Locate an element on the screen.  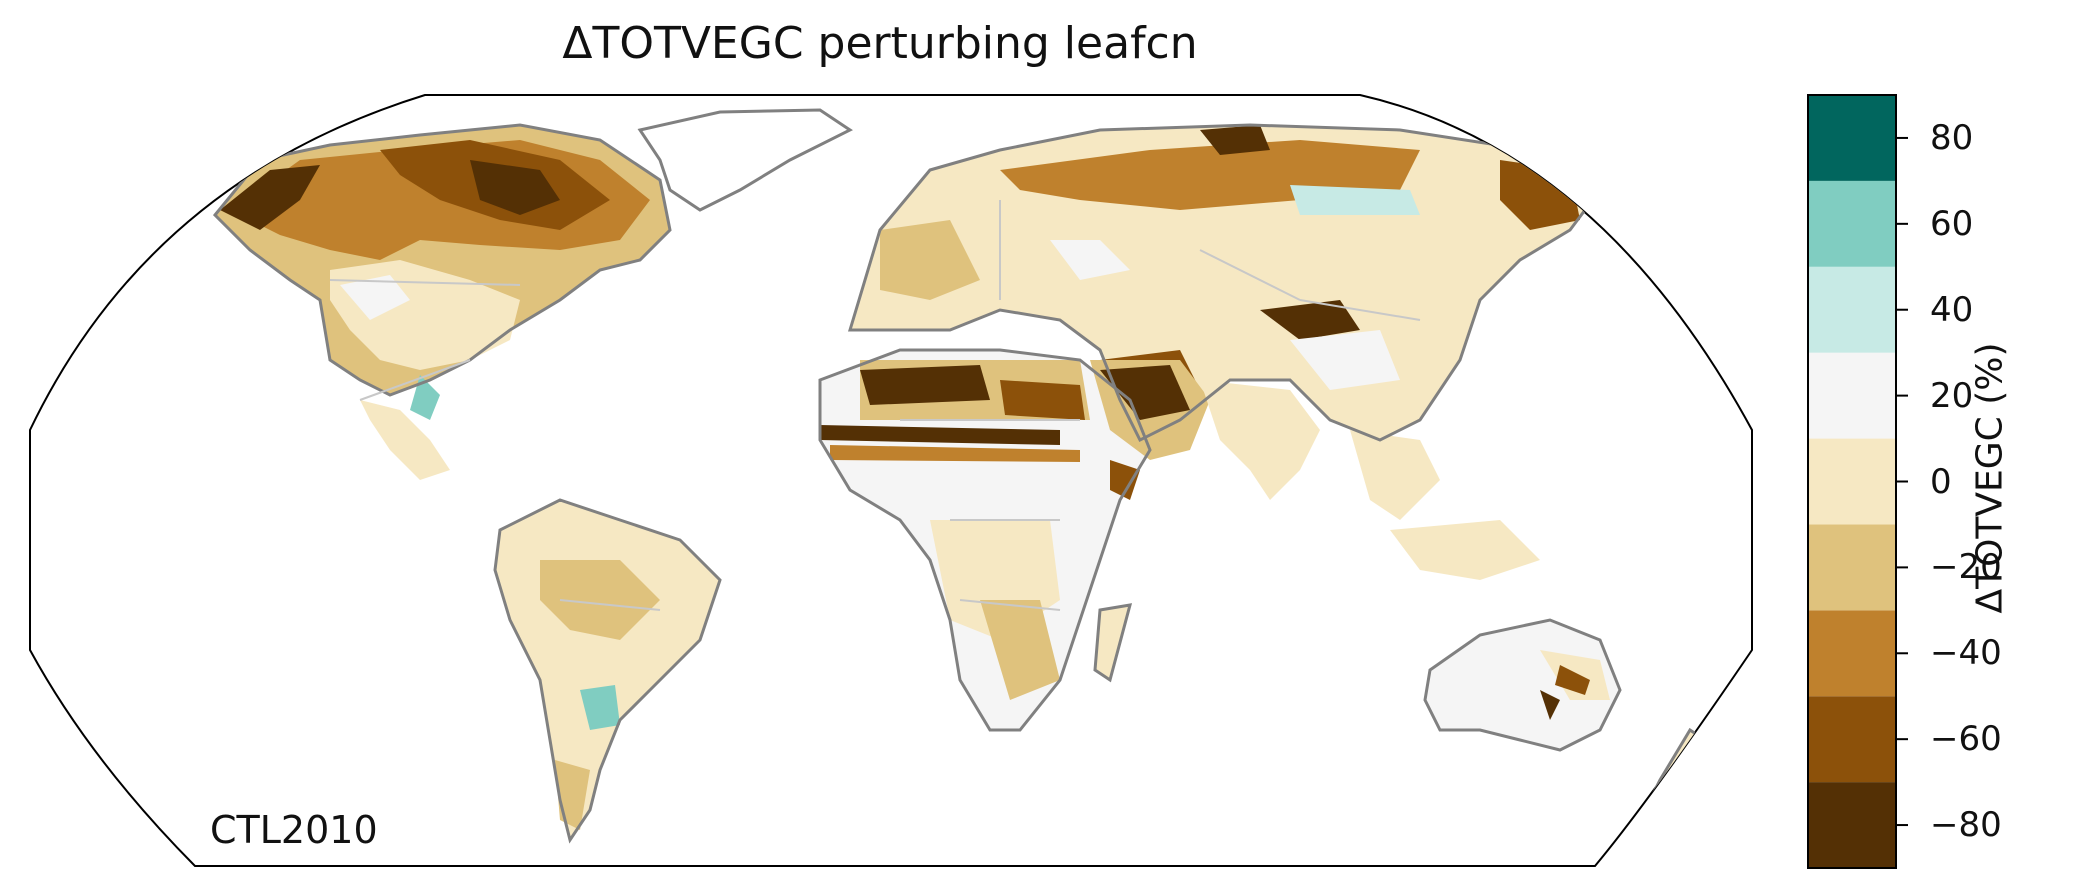
greenland is located at coordinates (745, 160).